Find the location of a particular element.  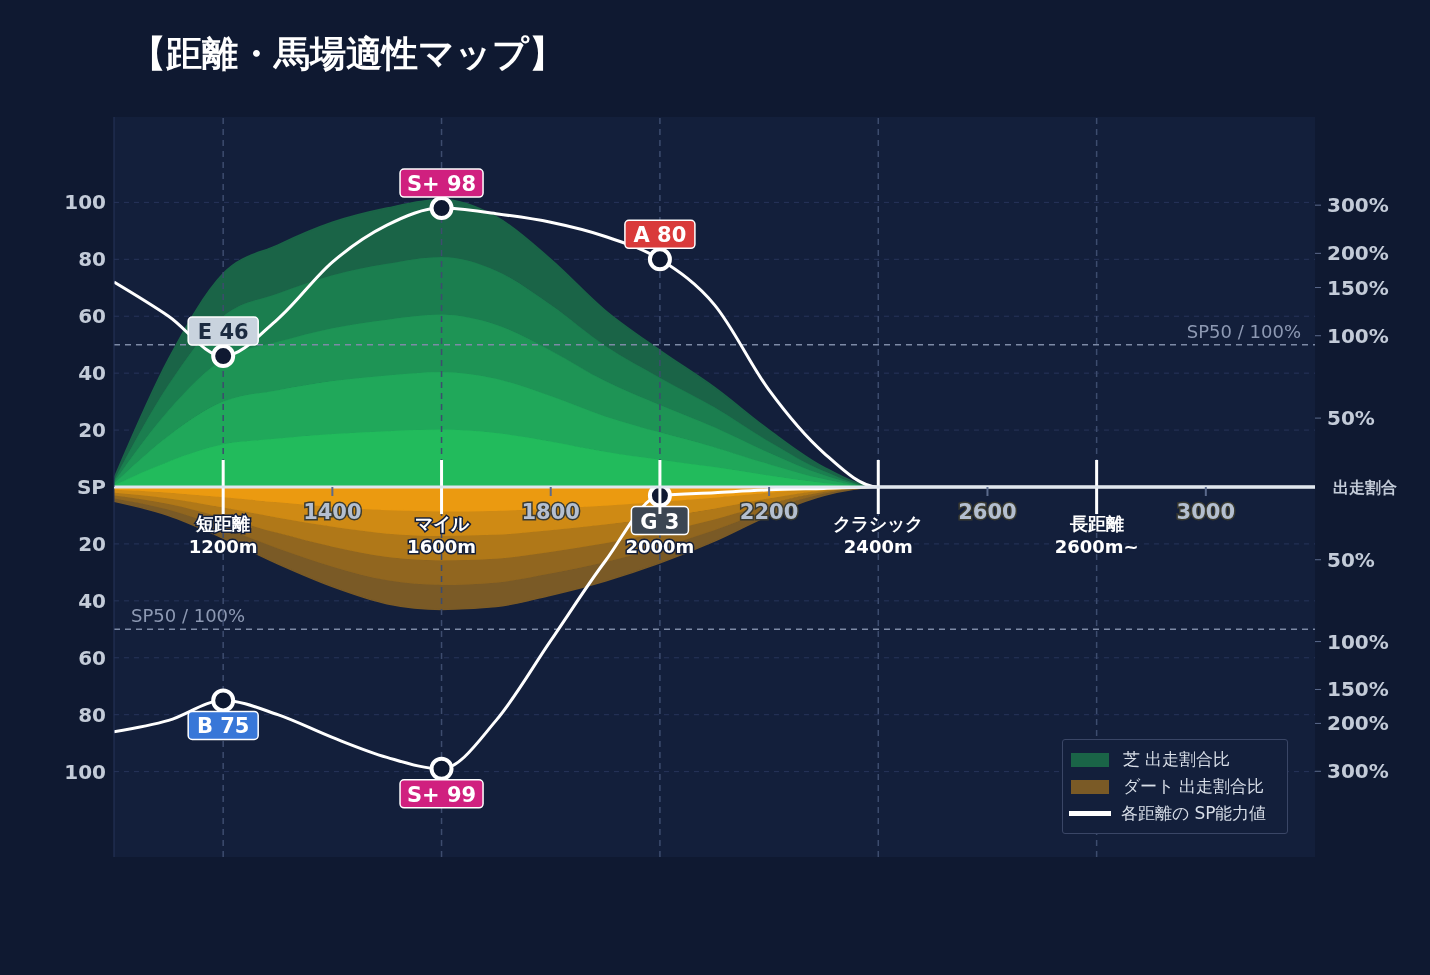

annotation: G 3 is located at coordinates (660, 521).